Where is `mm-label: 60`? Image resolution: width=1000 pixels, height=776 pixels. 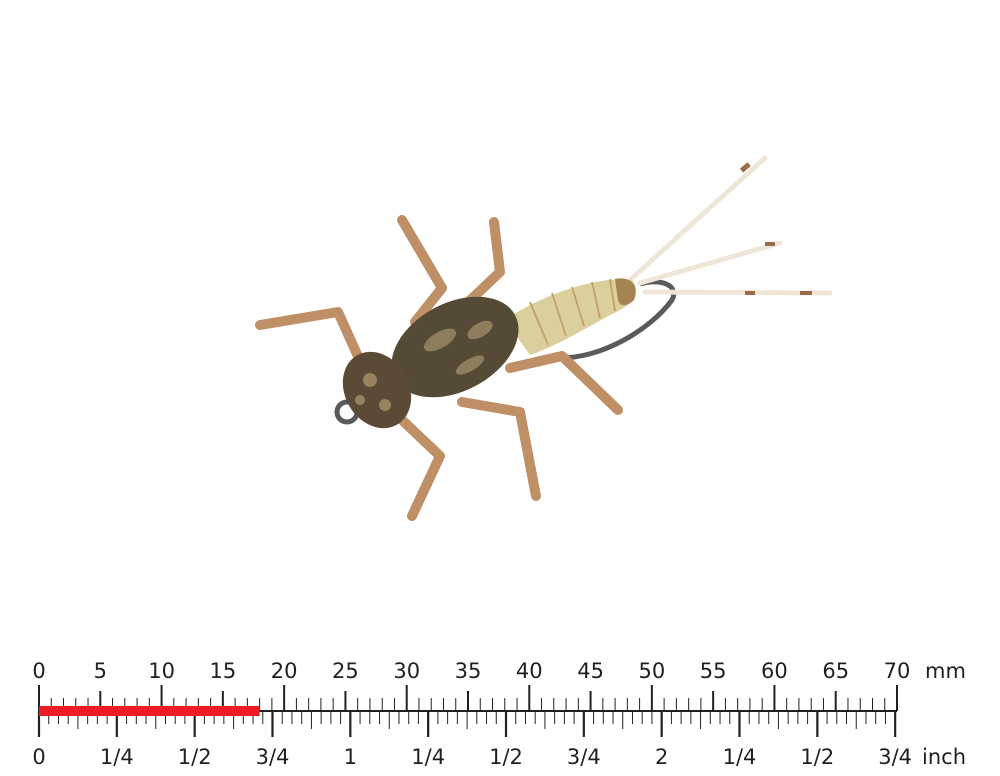
mm-label: 60 is located at coordinates (774, 671).